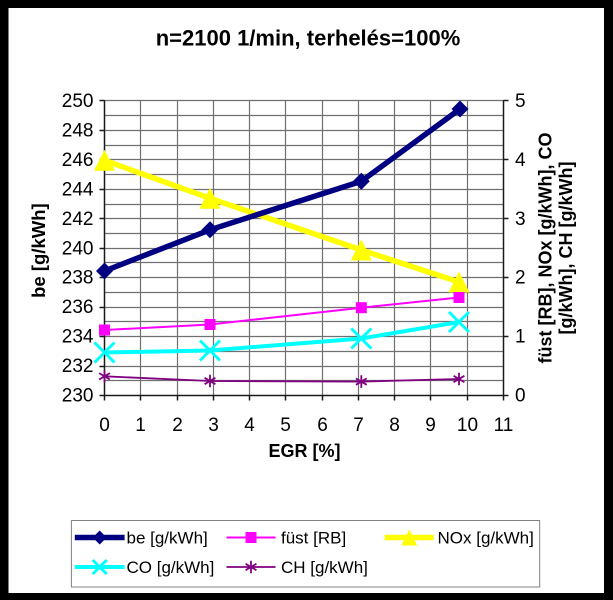 This screenshot has height=600, width=613. Describe the element at coordinates (78, 396) in the screenshot. I see `svg-text: 230` at that location.